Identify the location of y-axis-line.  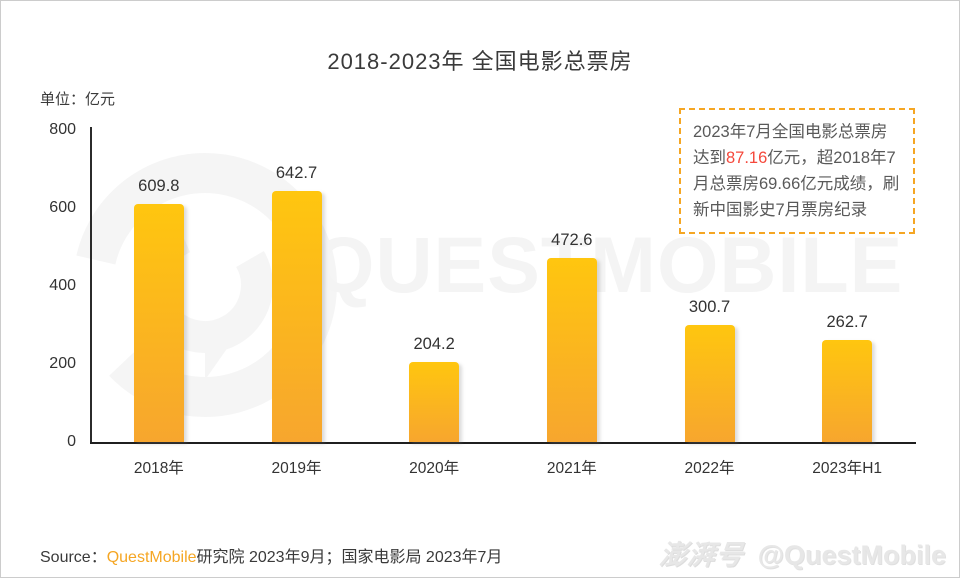
(91, 284).